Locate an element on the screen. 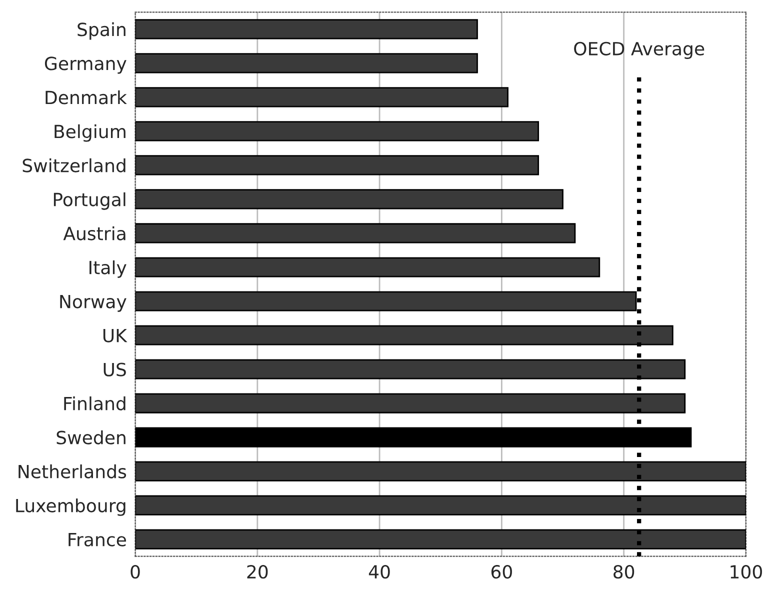 The width and height of the screenshot is (773, 608). x-tick-label: 60 is located at coordinates (501, 571).